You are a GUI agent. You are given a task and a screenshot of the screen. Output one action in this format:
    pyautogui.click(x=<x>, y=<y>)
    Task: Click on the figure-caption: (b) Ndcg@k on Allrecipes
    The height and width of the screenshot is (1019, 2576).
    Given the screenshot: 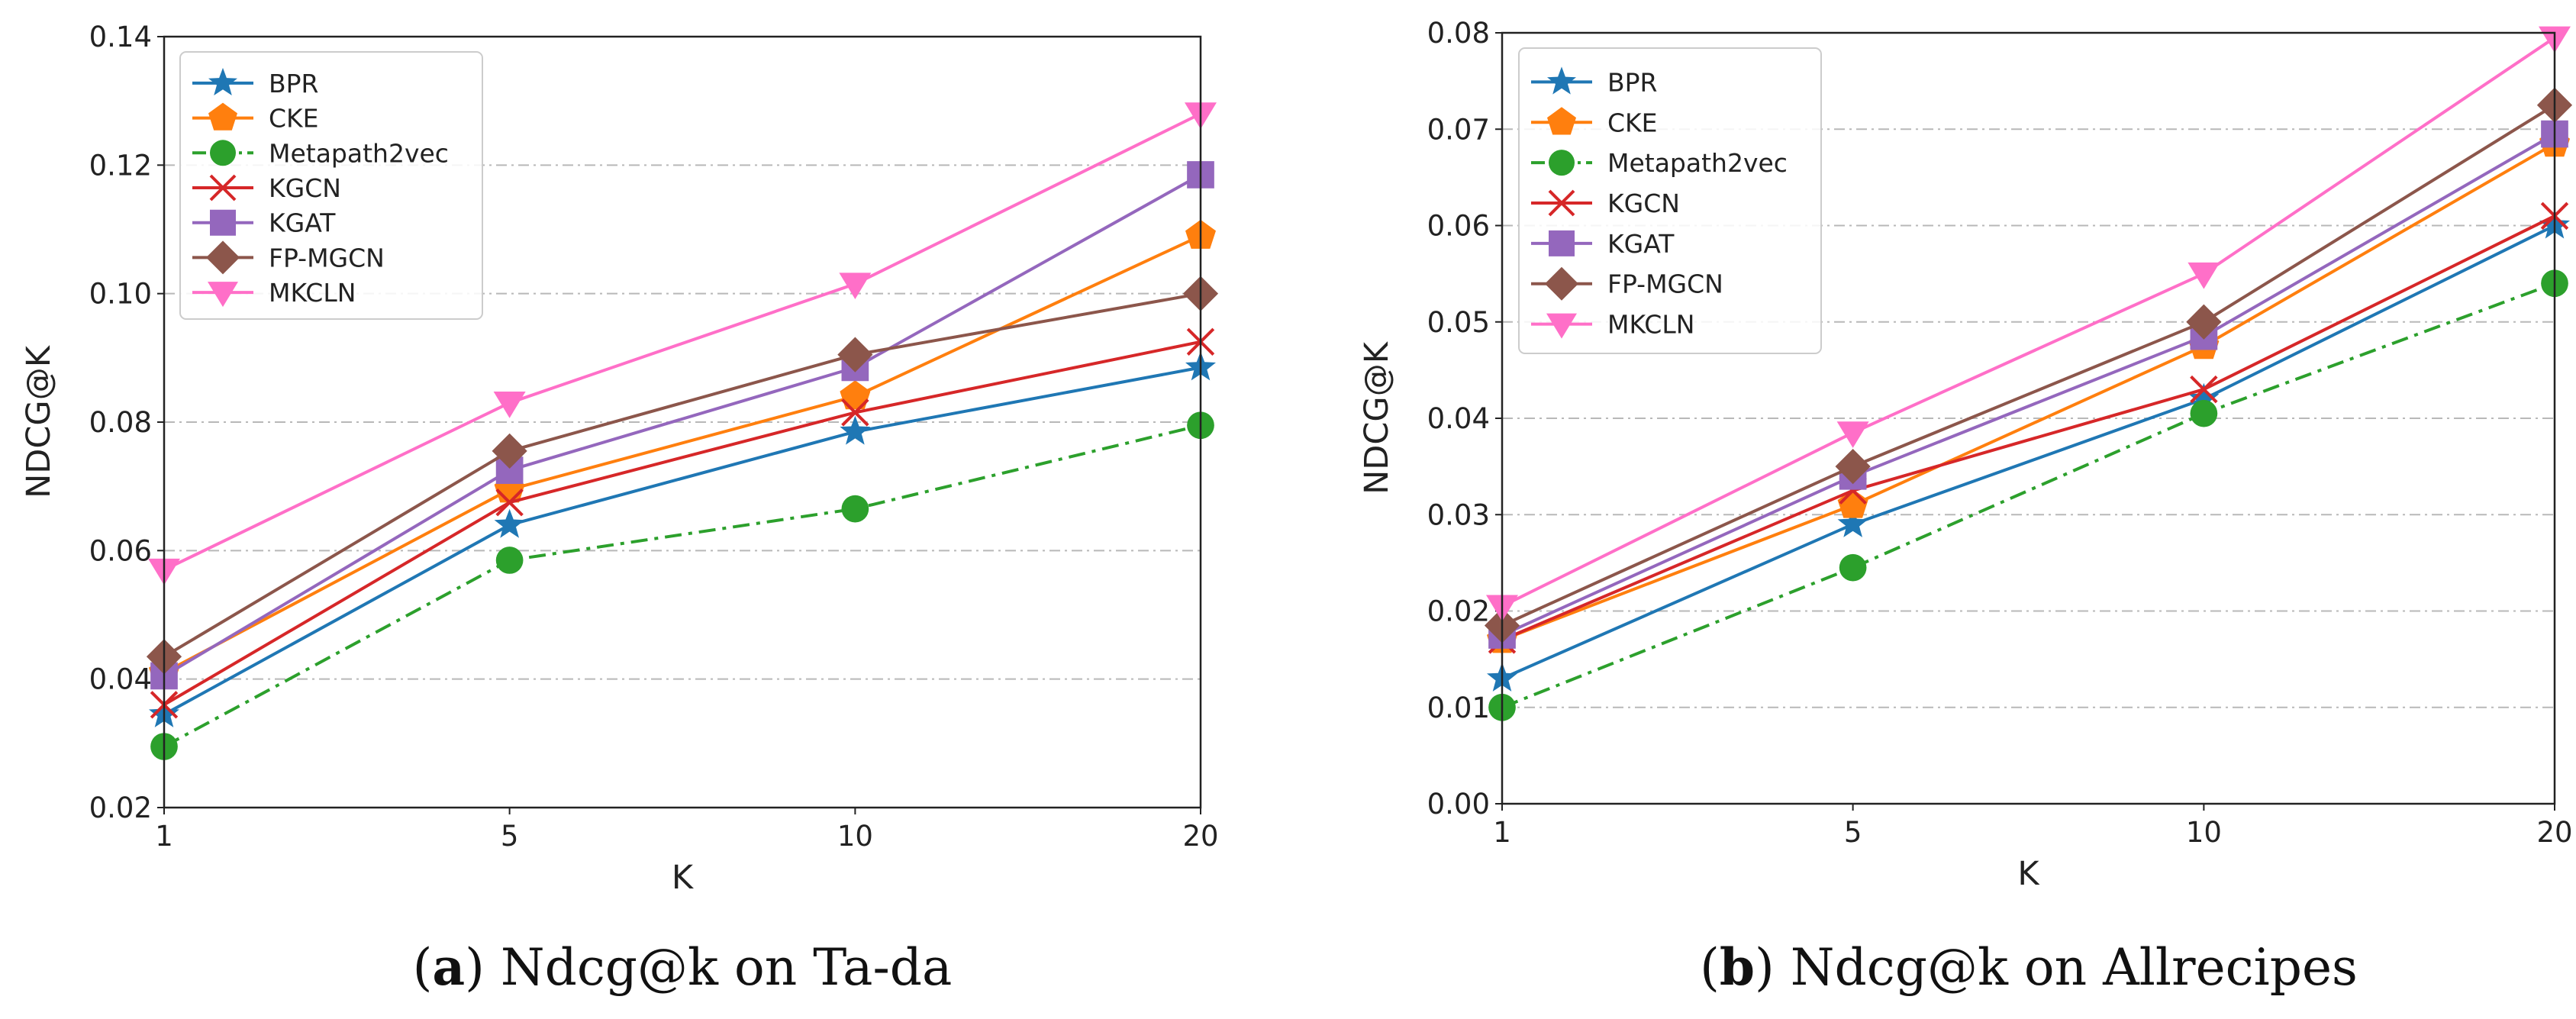 What is the action you would take?
    pyautogui.click(x=2029, y=967)
    